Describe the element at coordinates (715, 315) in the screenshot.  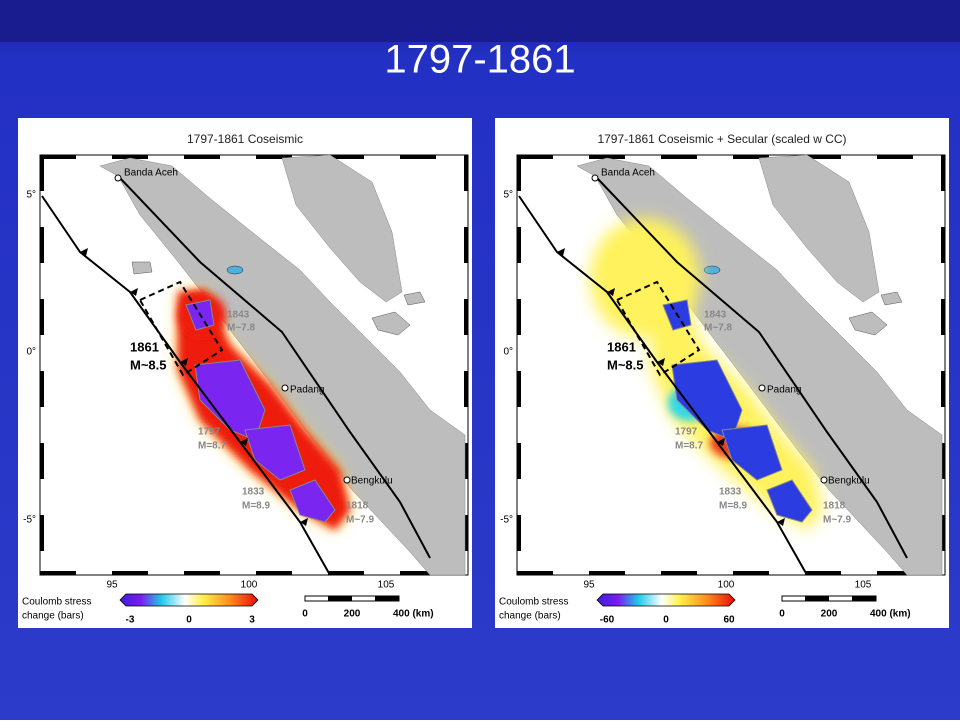
I see `event-year: 1843` at that location.